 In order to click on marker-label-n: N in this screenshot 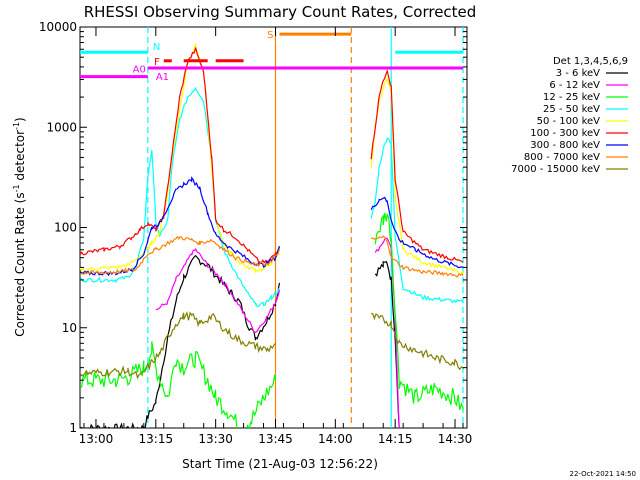, I will do `click(156, 47)`.